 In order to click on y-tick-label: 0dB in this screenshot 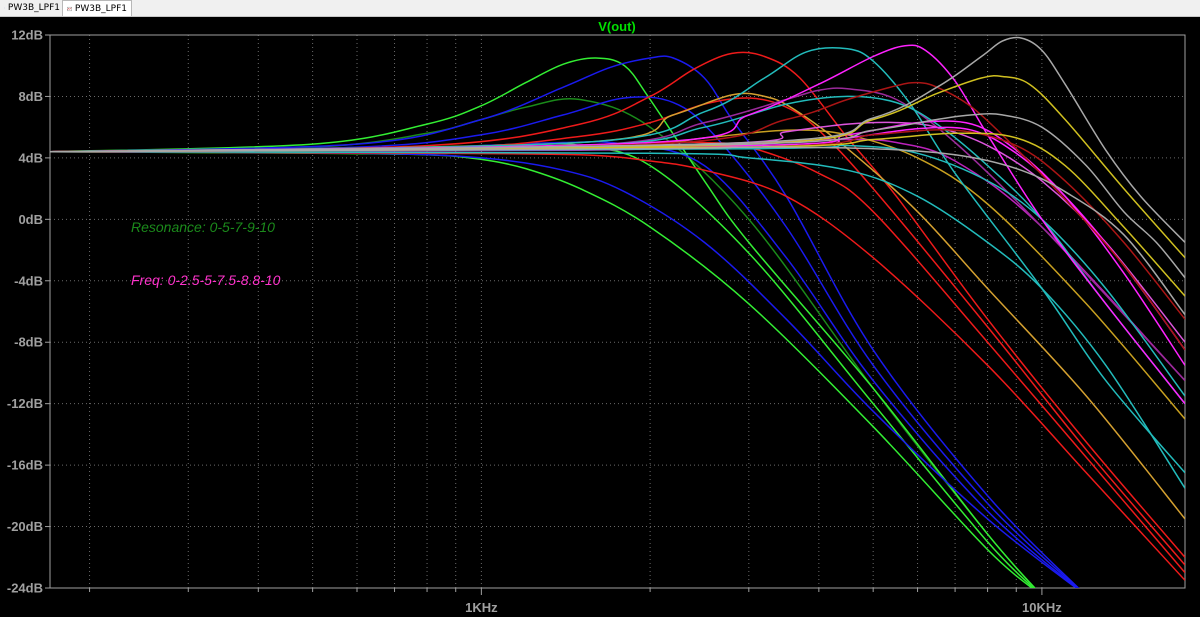, I will do `click(30, 219)`.